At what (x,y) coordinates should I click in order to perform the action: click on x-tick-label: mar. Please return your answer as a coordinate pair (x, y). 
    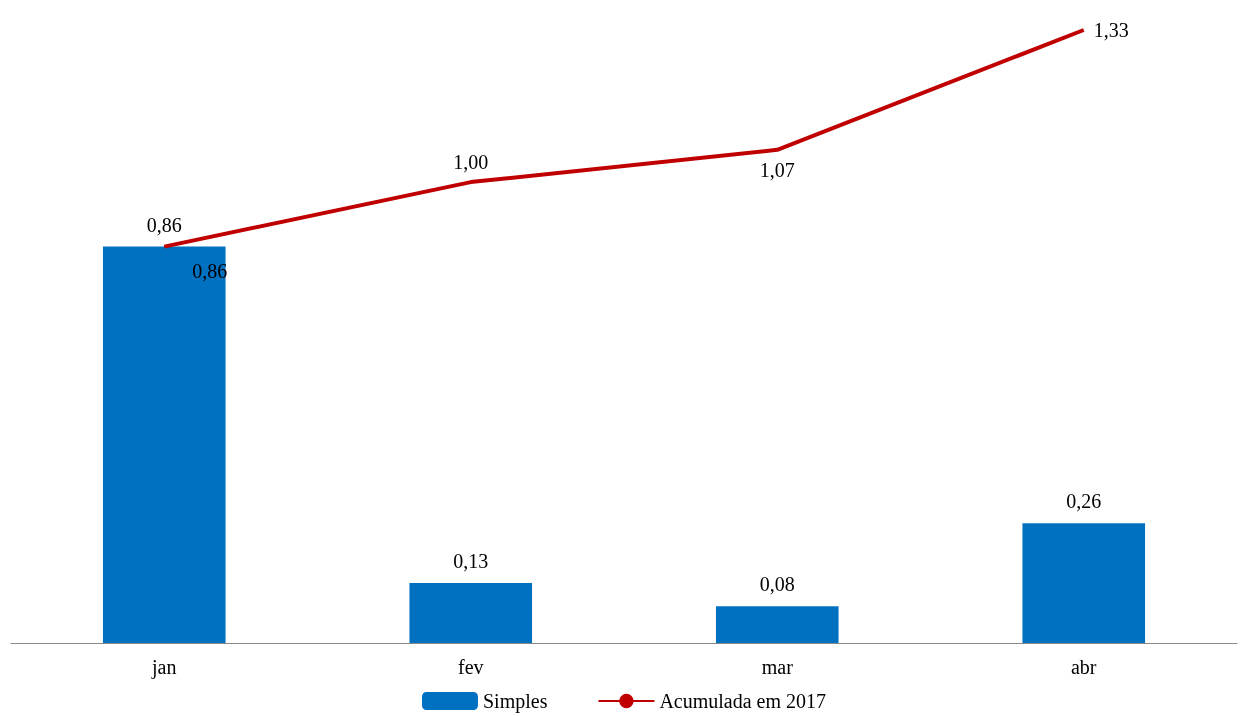
    Looking at the image, I should click on (777, 667).